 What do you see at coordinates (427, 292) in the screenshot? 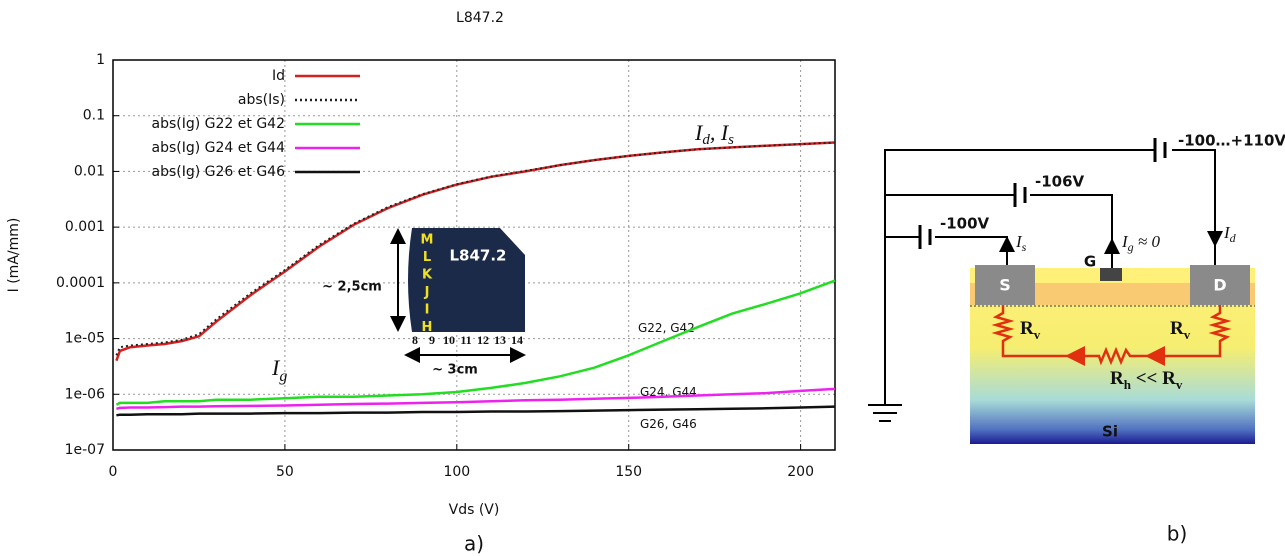
I see `inset-row: J` at bounding box center [427, 292].